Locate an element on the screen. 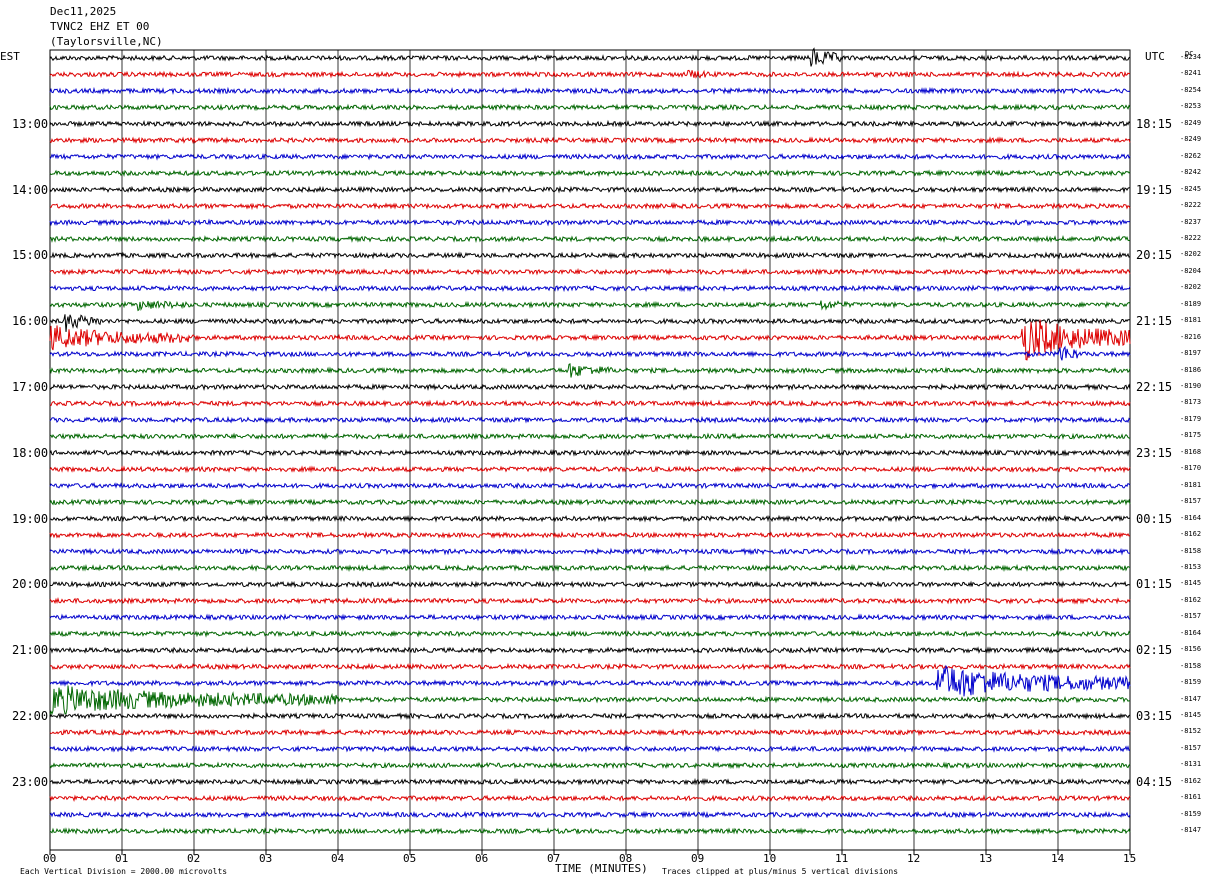 Image resolution: width=1210 pixels, height=886 pixels. dc-offset-label: -8181 is located at coordinates (1191, 484).